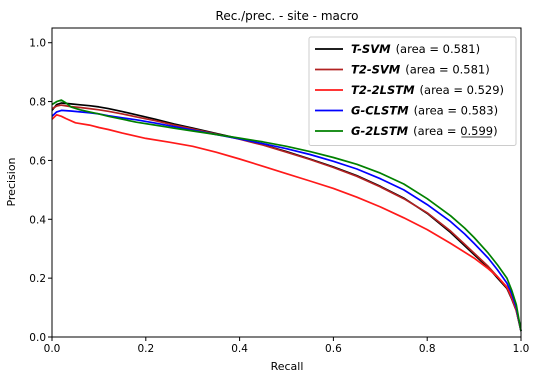 The height and width of the screenshot is (373, 533). Describe the element at coordinates (333, 349) in the screenshot. I see `x-tick-label: 0.6` at that location.